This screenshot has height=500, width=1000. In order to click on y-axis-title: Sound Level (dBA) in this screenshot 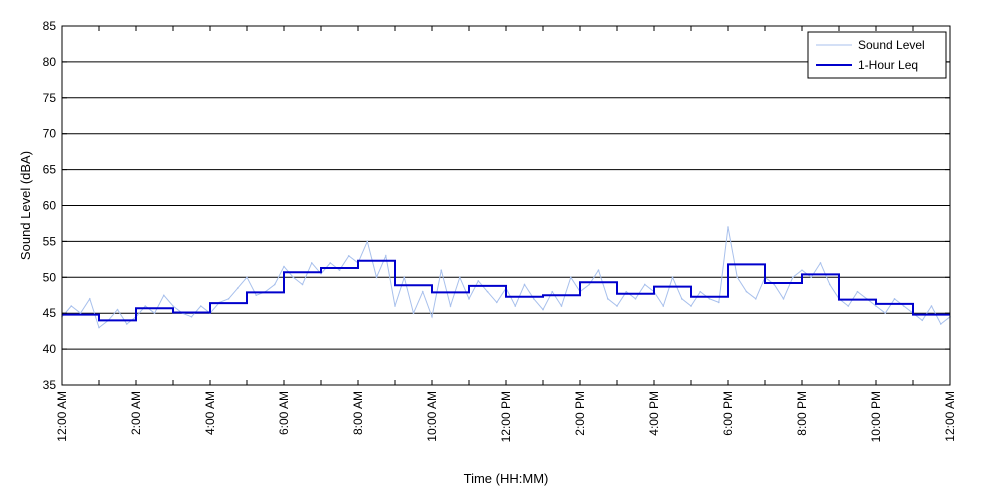, I will do `click(25, 205)`.